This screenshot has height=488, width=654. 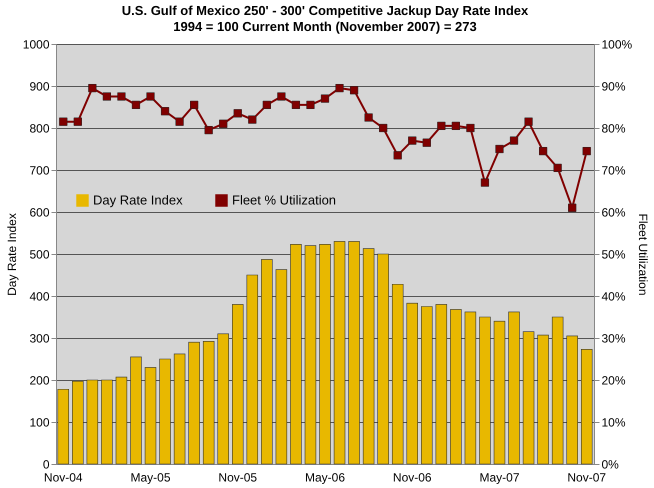 I want to click on y2-tick-label: 60%, so click(x=614, y=213).